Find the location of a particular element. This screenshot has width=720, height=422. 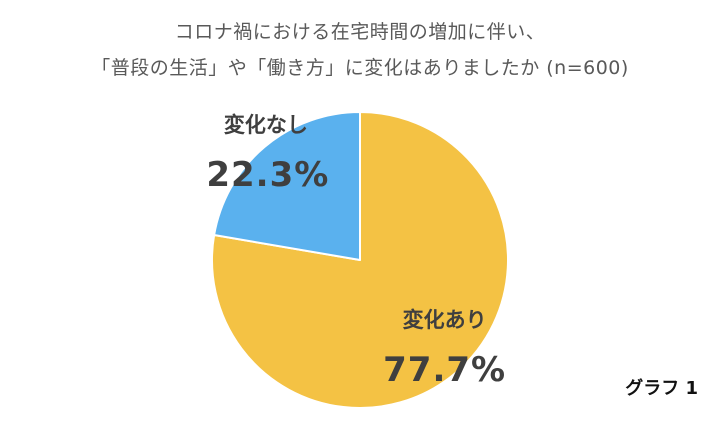

slice-label-1: 変化あり is located at coordinates (445, 320).